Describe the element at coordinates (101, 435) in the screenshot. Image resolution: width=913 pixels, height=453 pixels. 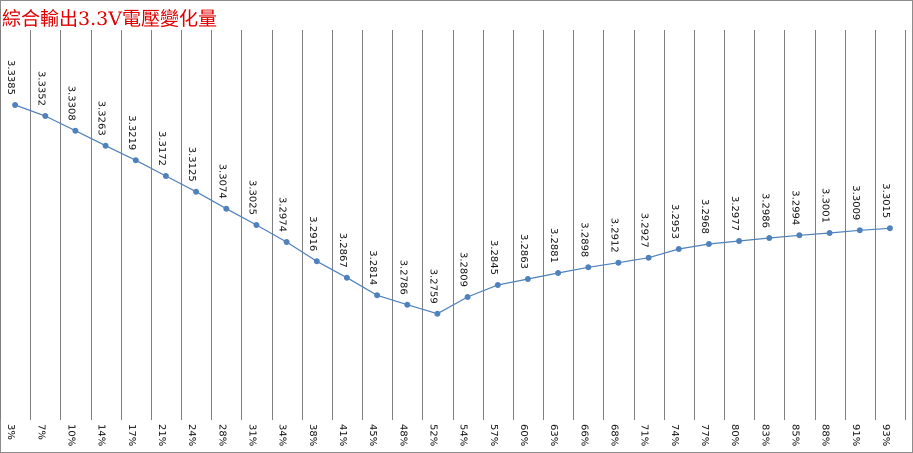
I see `x-tick-label: 14%` at that location.